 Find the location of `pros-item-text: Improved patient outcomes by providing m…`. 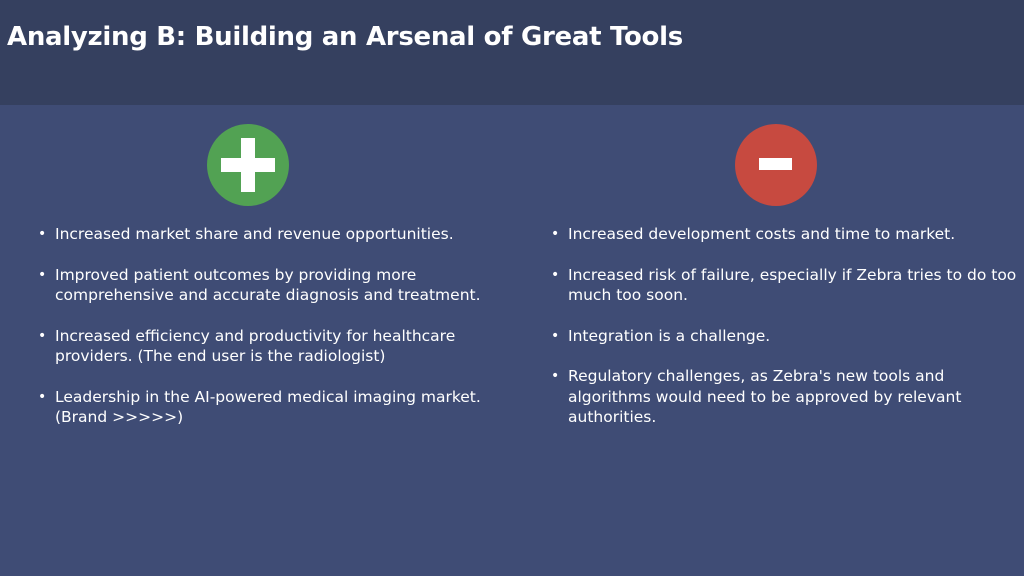

pros-item-text: Improved patient outcomes by providing m… is located at coordinates (268, 285).